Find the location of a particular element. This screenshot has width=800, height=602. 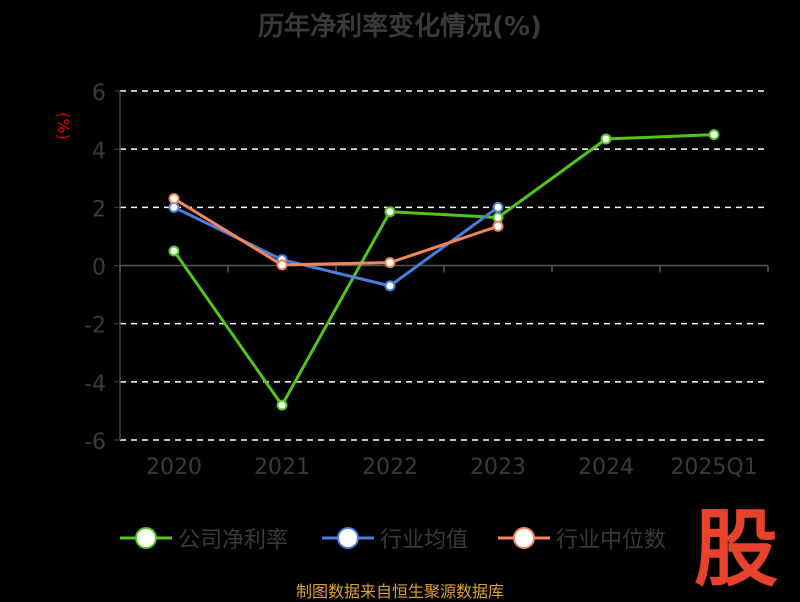

y-tick-label: 0 is located at coordinates (99, 268).